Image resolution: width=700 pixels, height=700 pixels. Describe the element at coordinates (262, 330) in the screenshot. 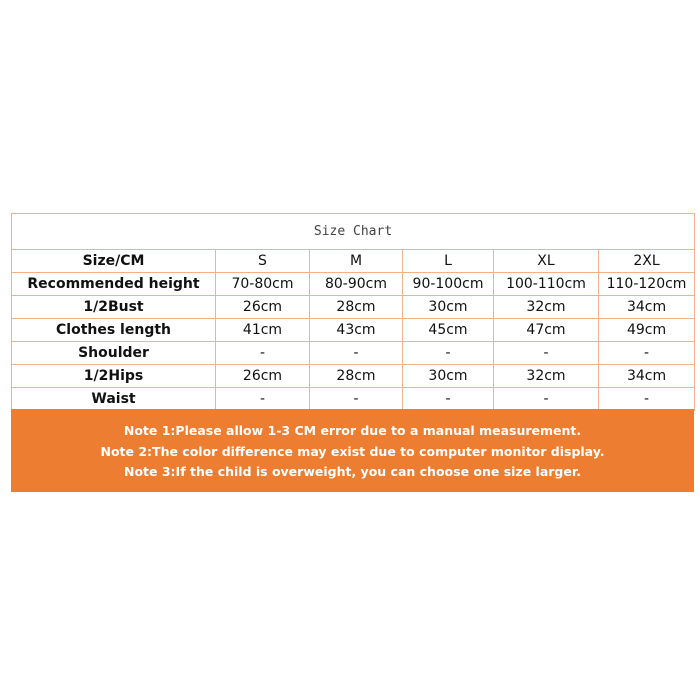

I see `table-cell: 41cm` at that location.